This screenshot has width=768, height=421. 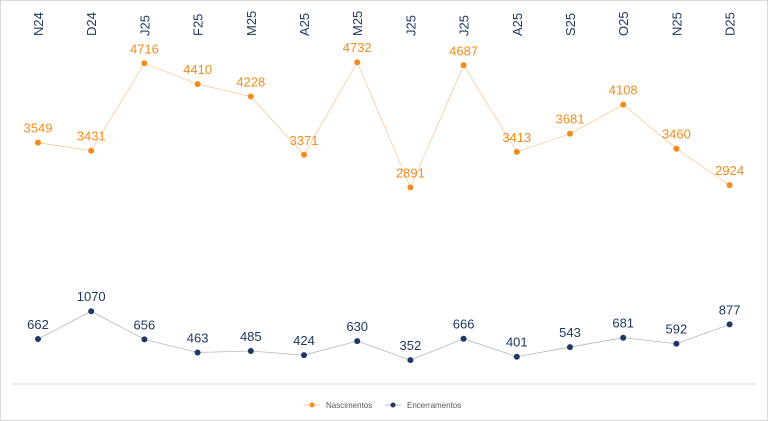 What do you see at coordinates (517, 342) in the screenshot?
I see `data-label: 401` at bounding box center [517, 342].